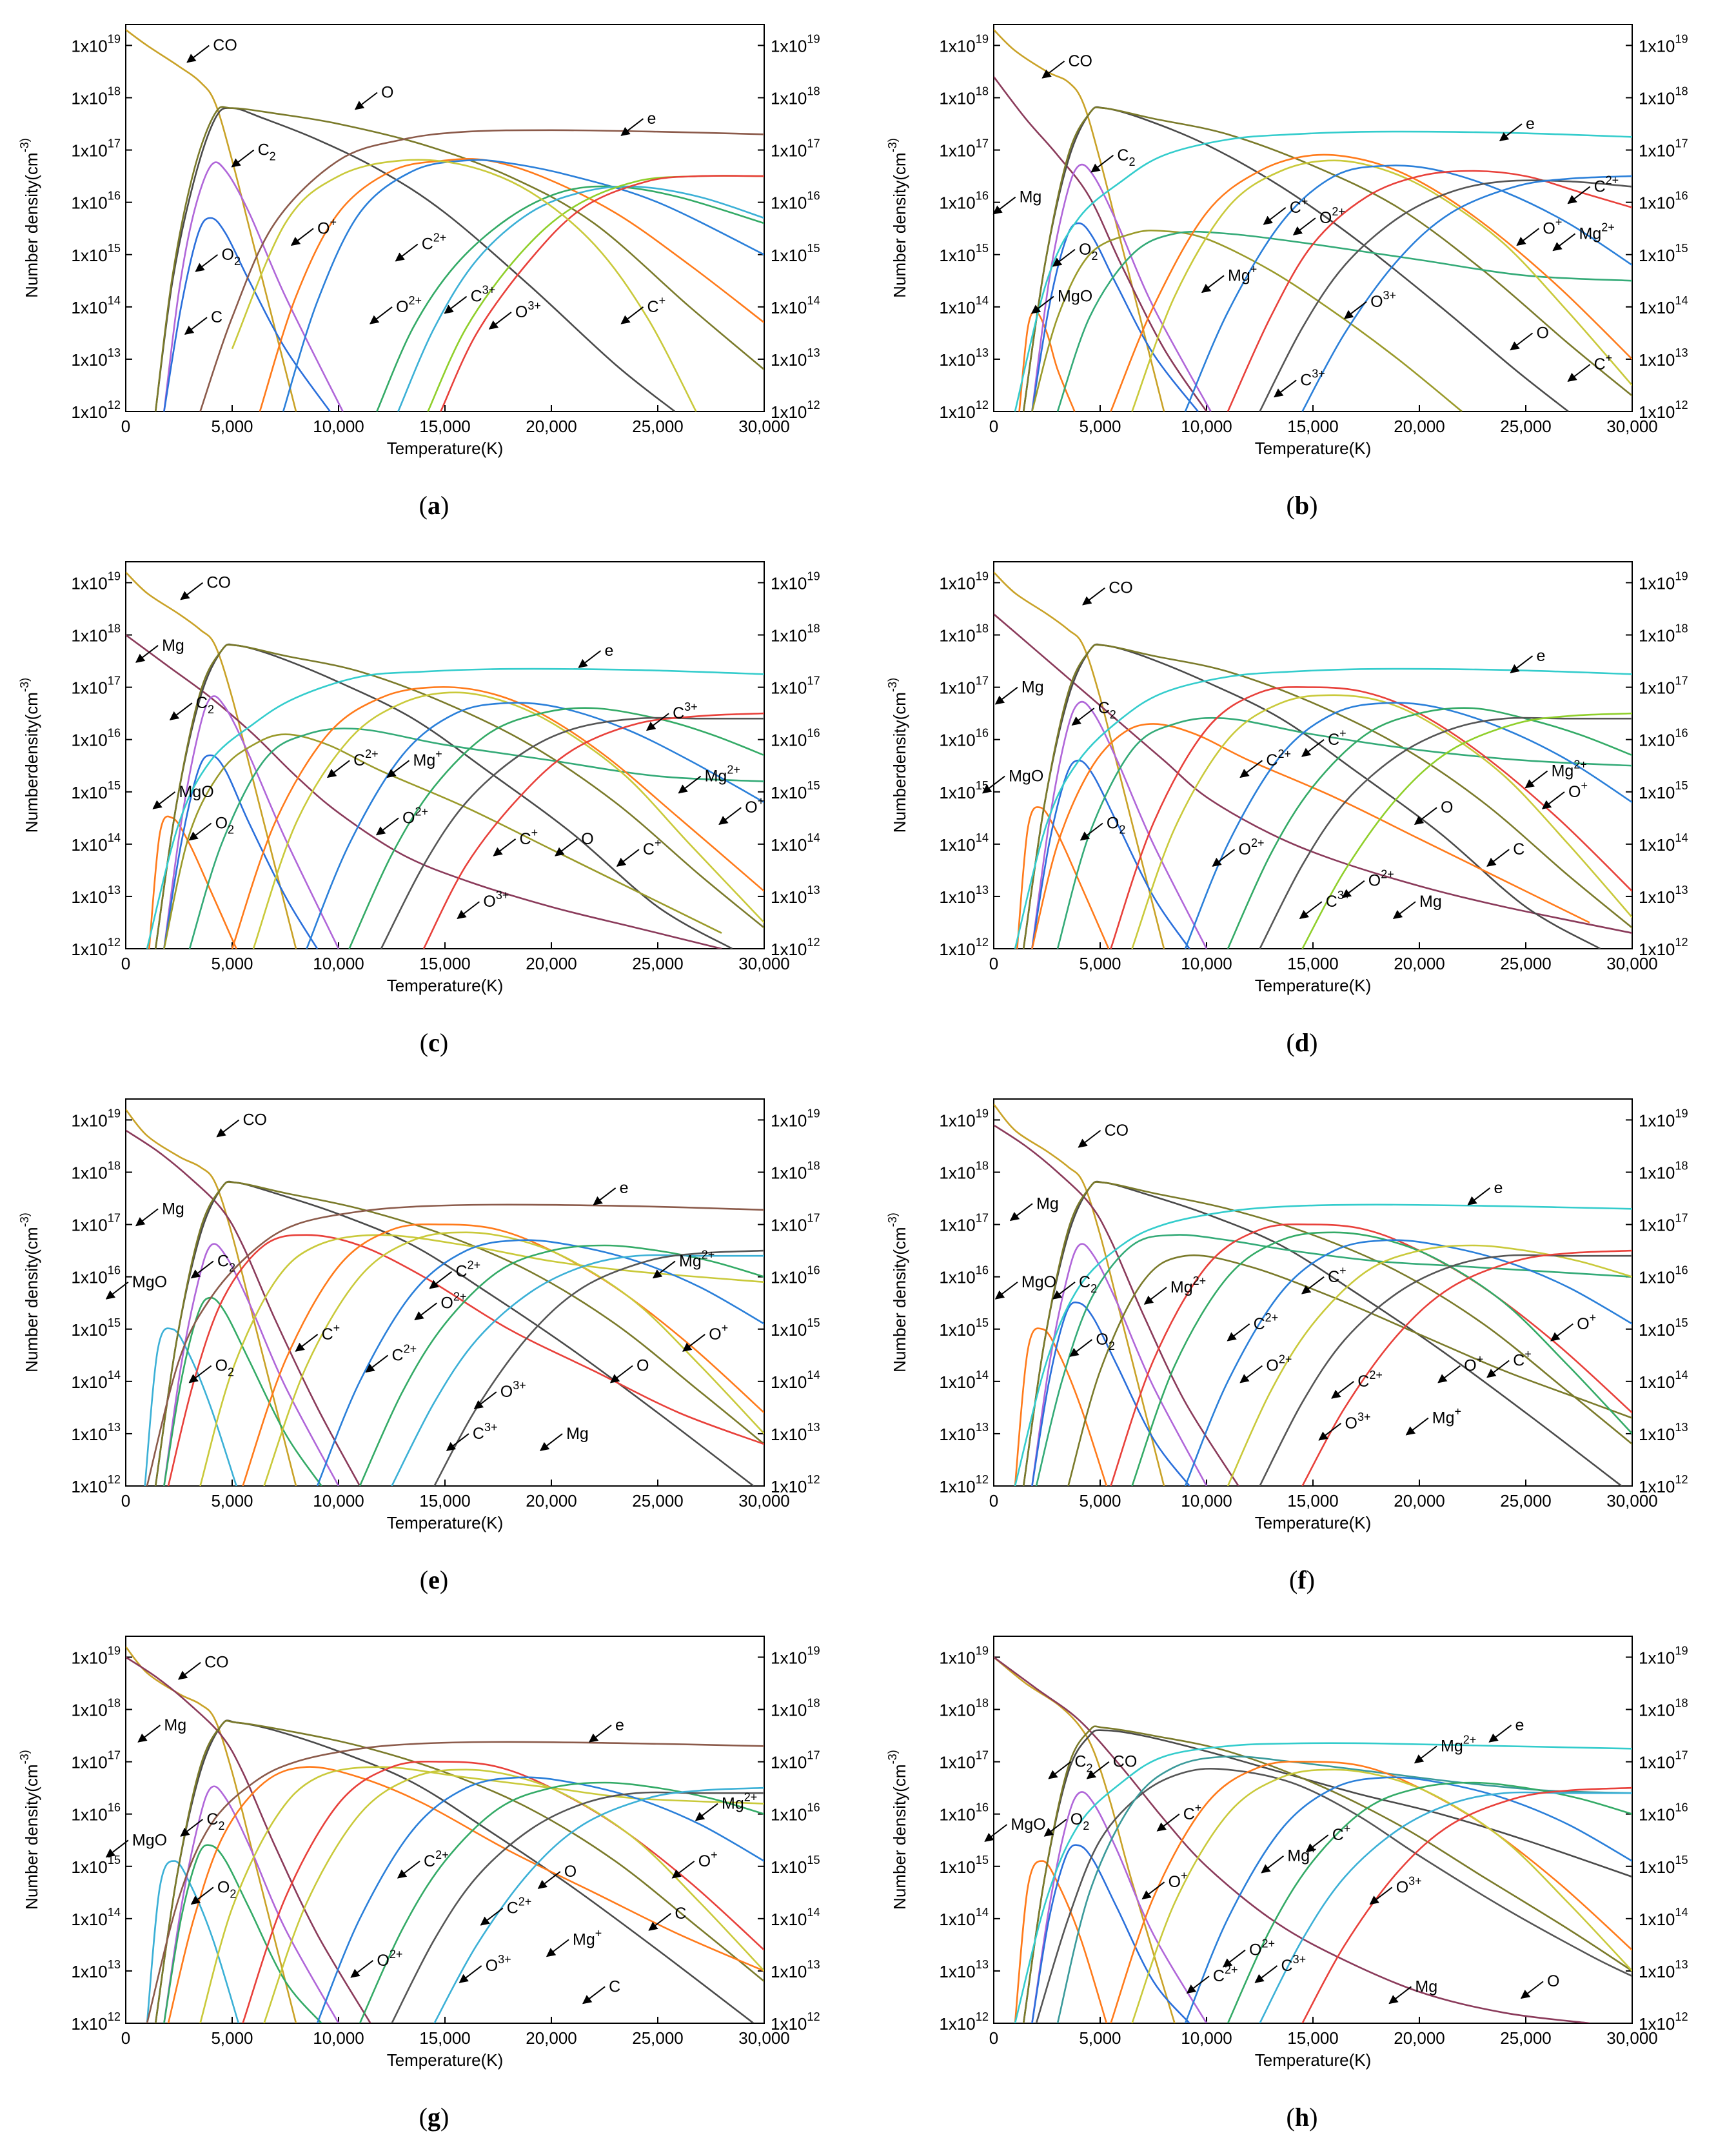  What do you see at coordinates (434, 505) in the screenshot?
I see `panel-caption: (a)` at bounding box center [434, 505].